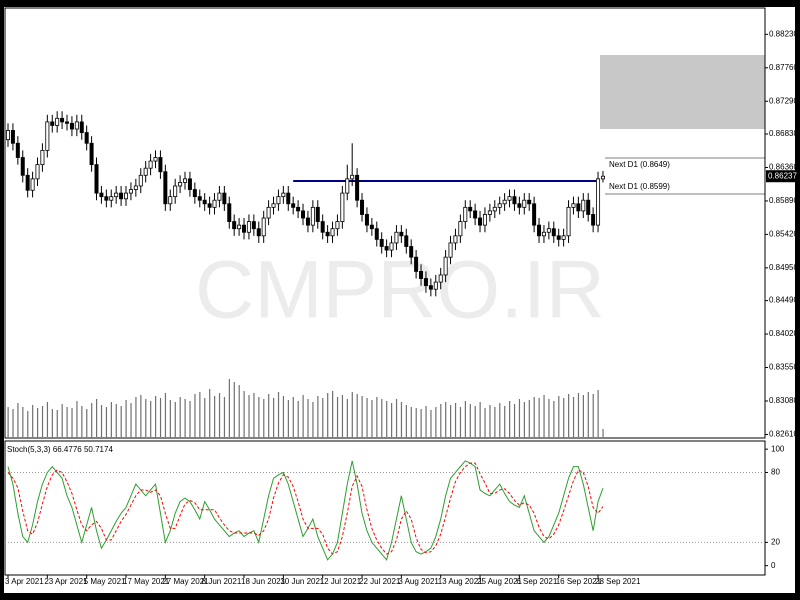  I want to click on stoch-line, so click(305, 508).